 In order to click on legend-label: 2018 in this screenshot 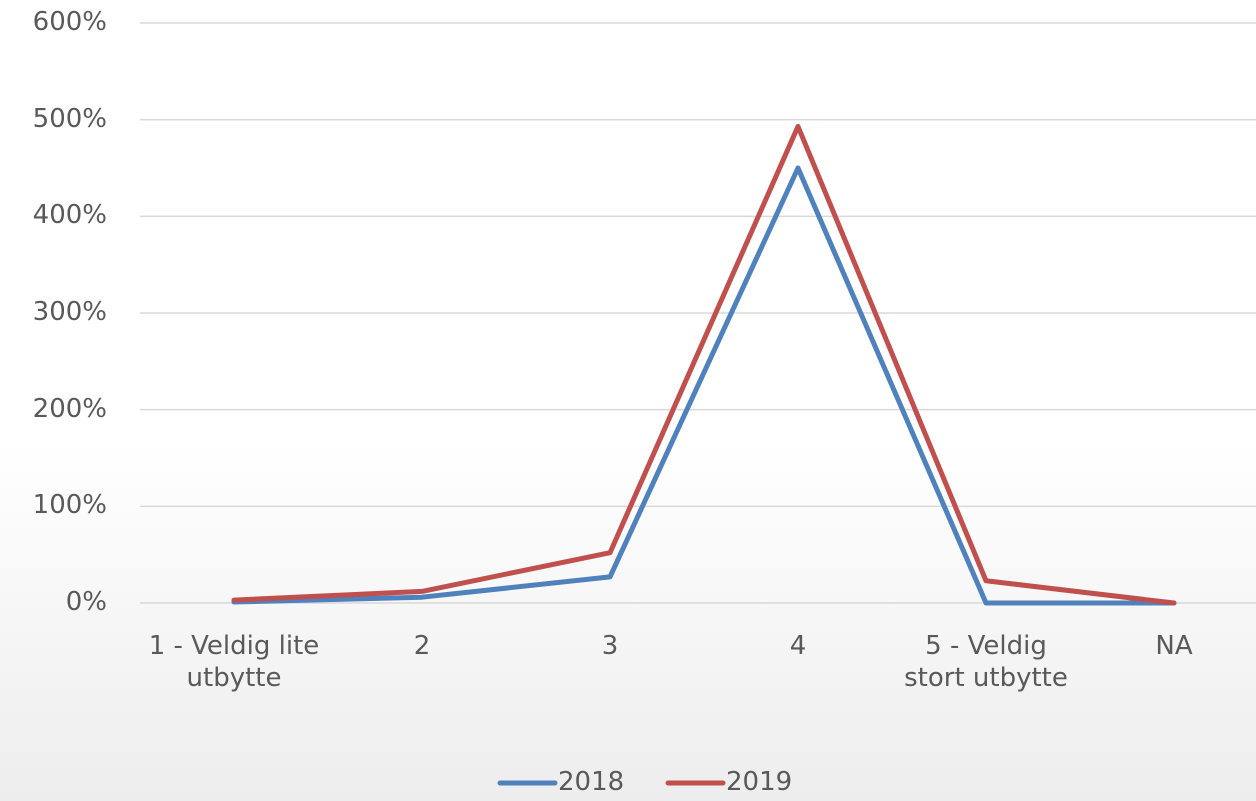, I will do `click(591, 782)`.